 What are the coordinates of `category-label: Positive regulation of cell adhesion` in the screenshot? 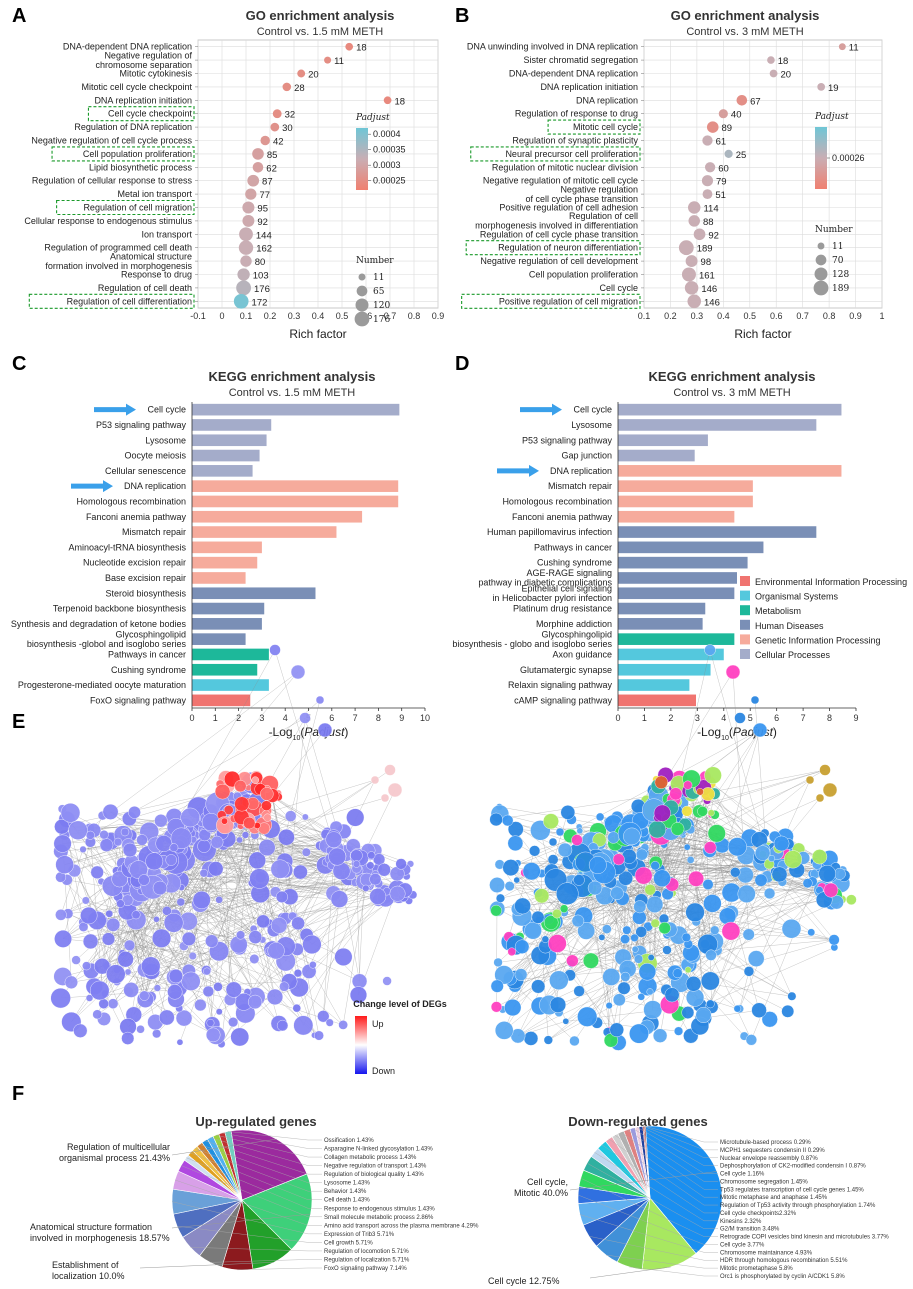 It's located at (568, 208).